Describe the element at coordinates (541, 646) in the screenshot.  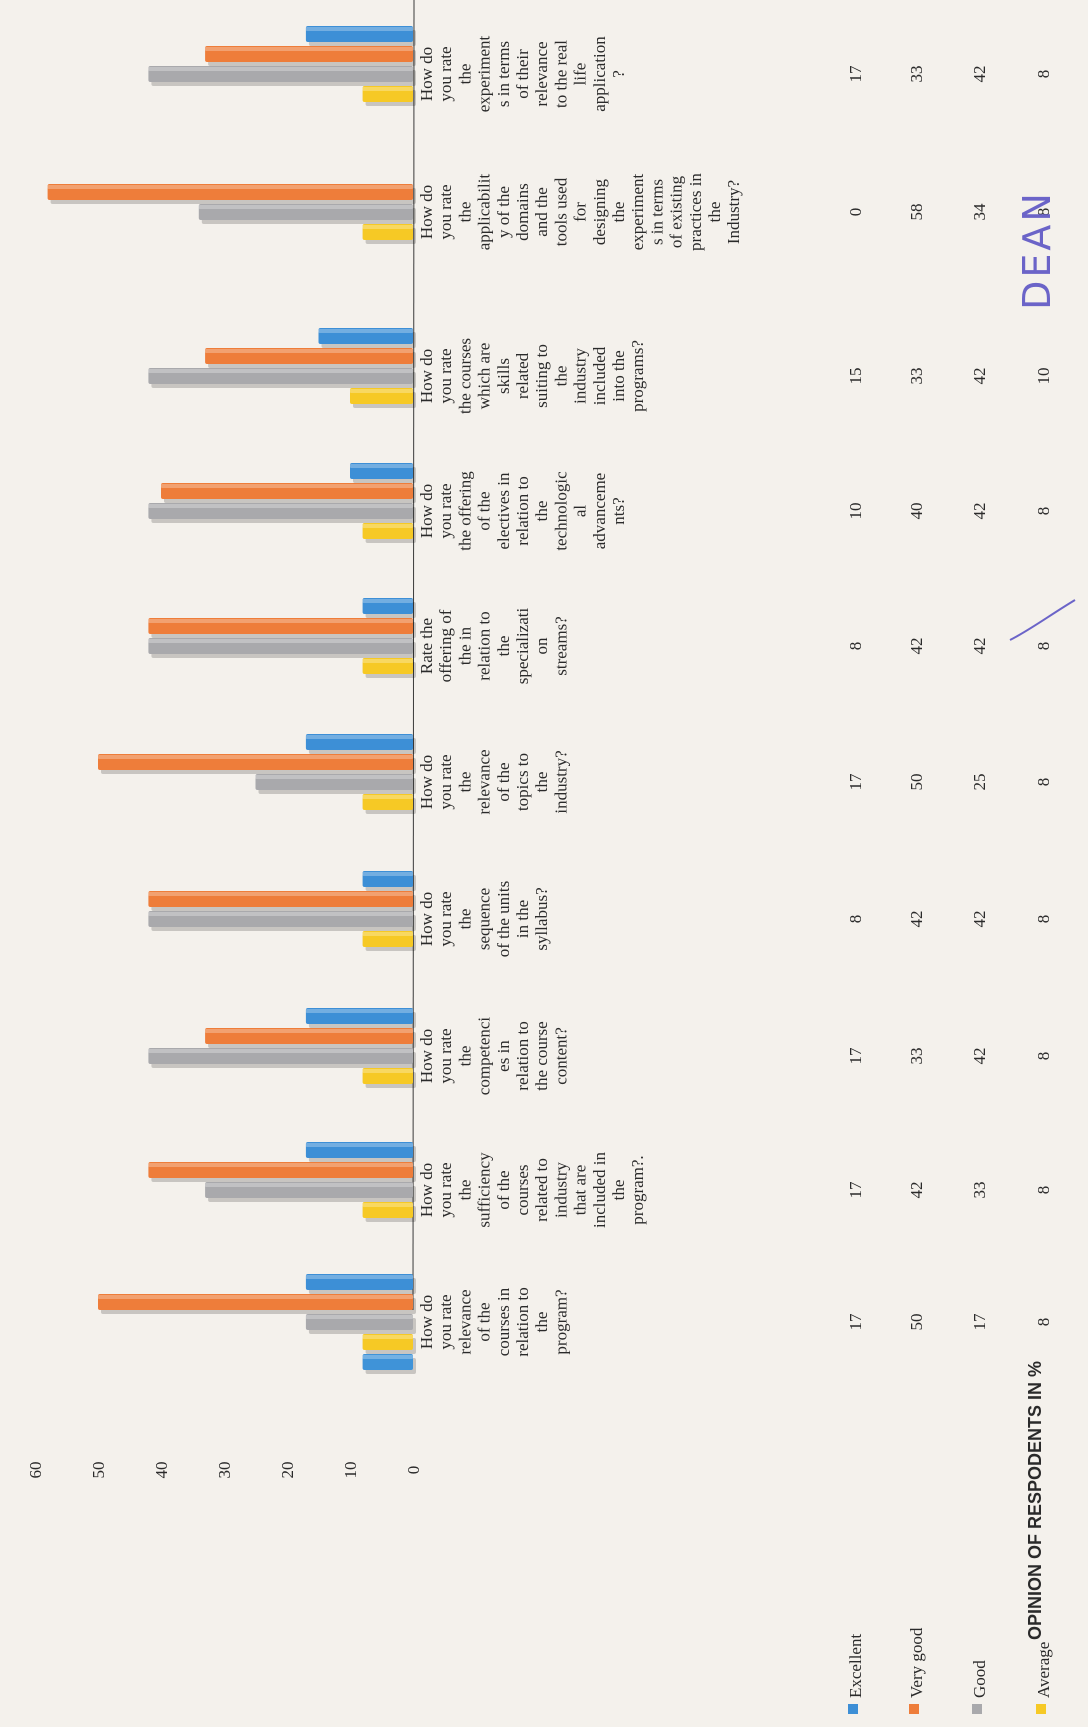
I see `category-label-5-line-6: on` at that location.